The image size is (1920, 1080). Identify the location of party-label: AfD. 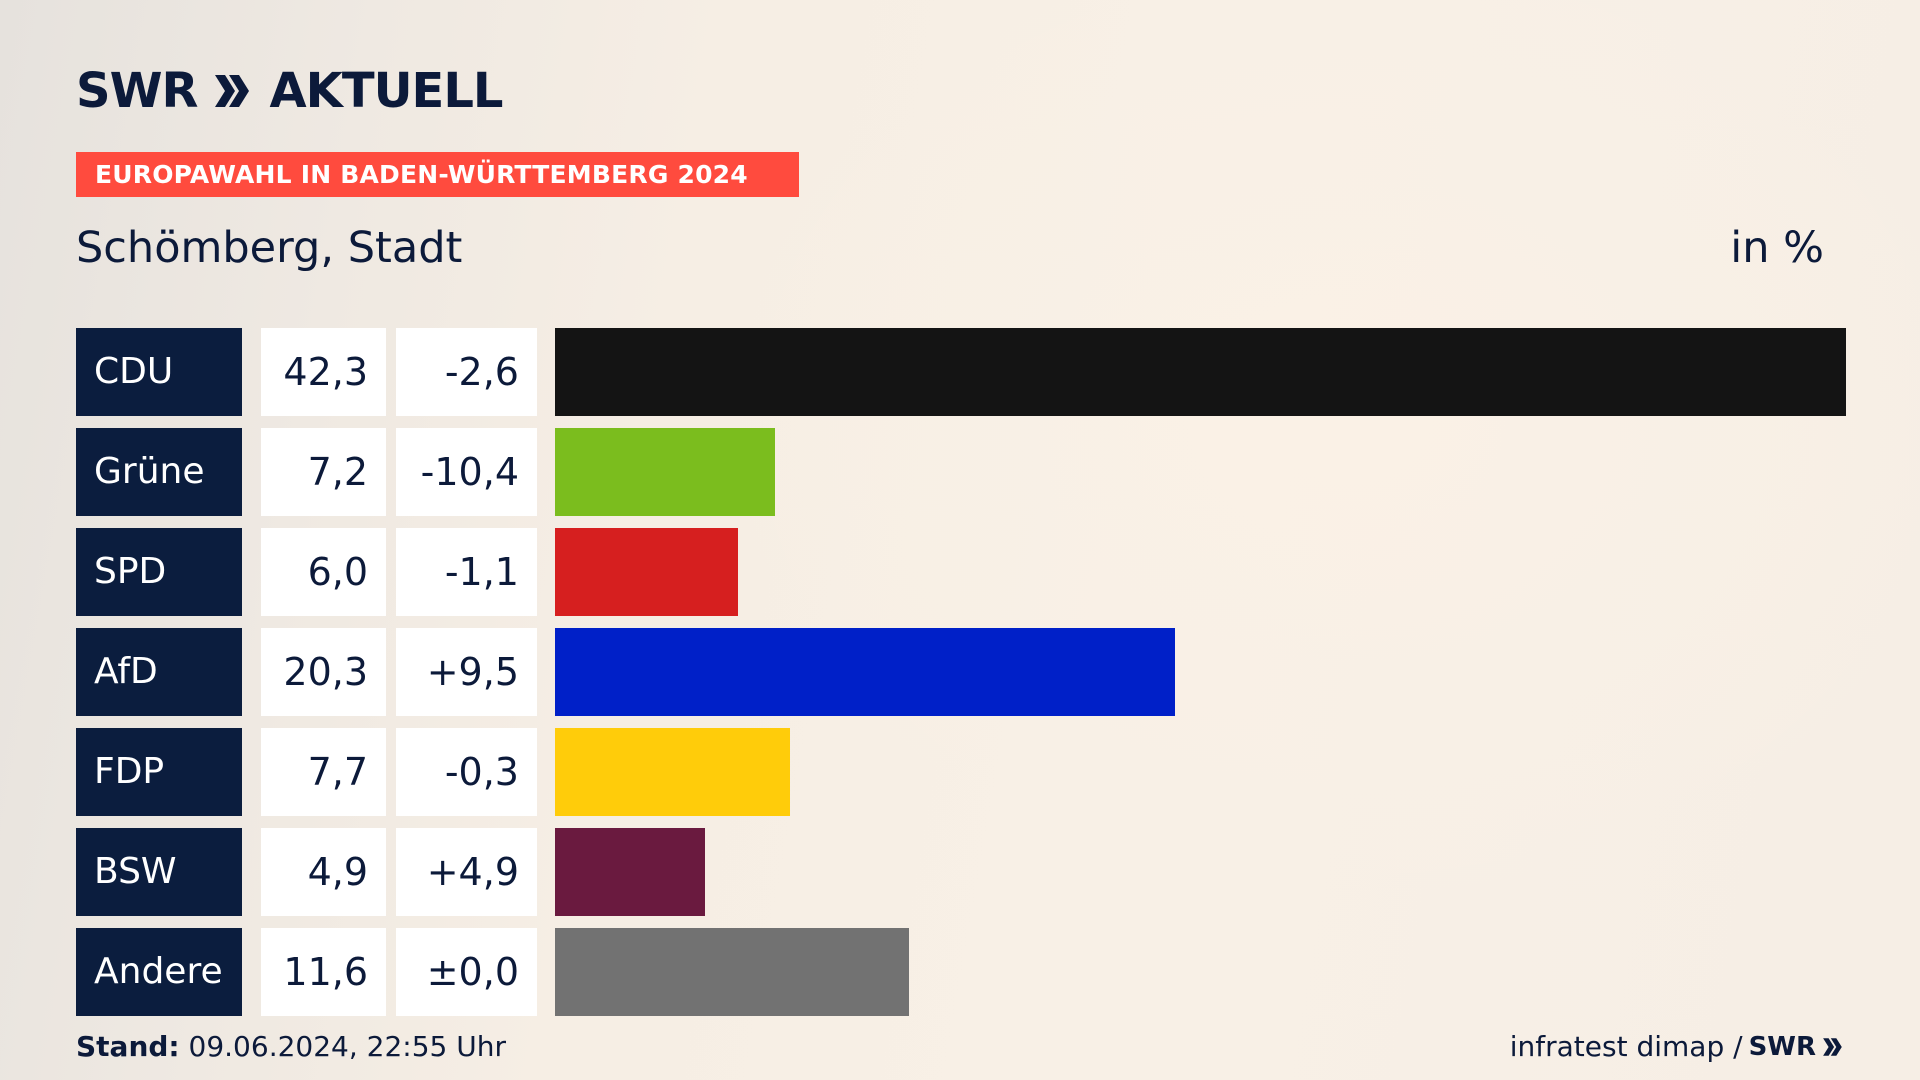
(159, 672).